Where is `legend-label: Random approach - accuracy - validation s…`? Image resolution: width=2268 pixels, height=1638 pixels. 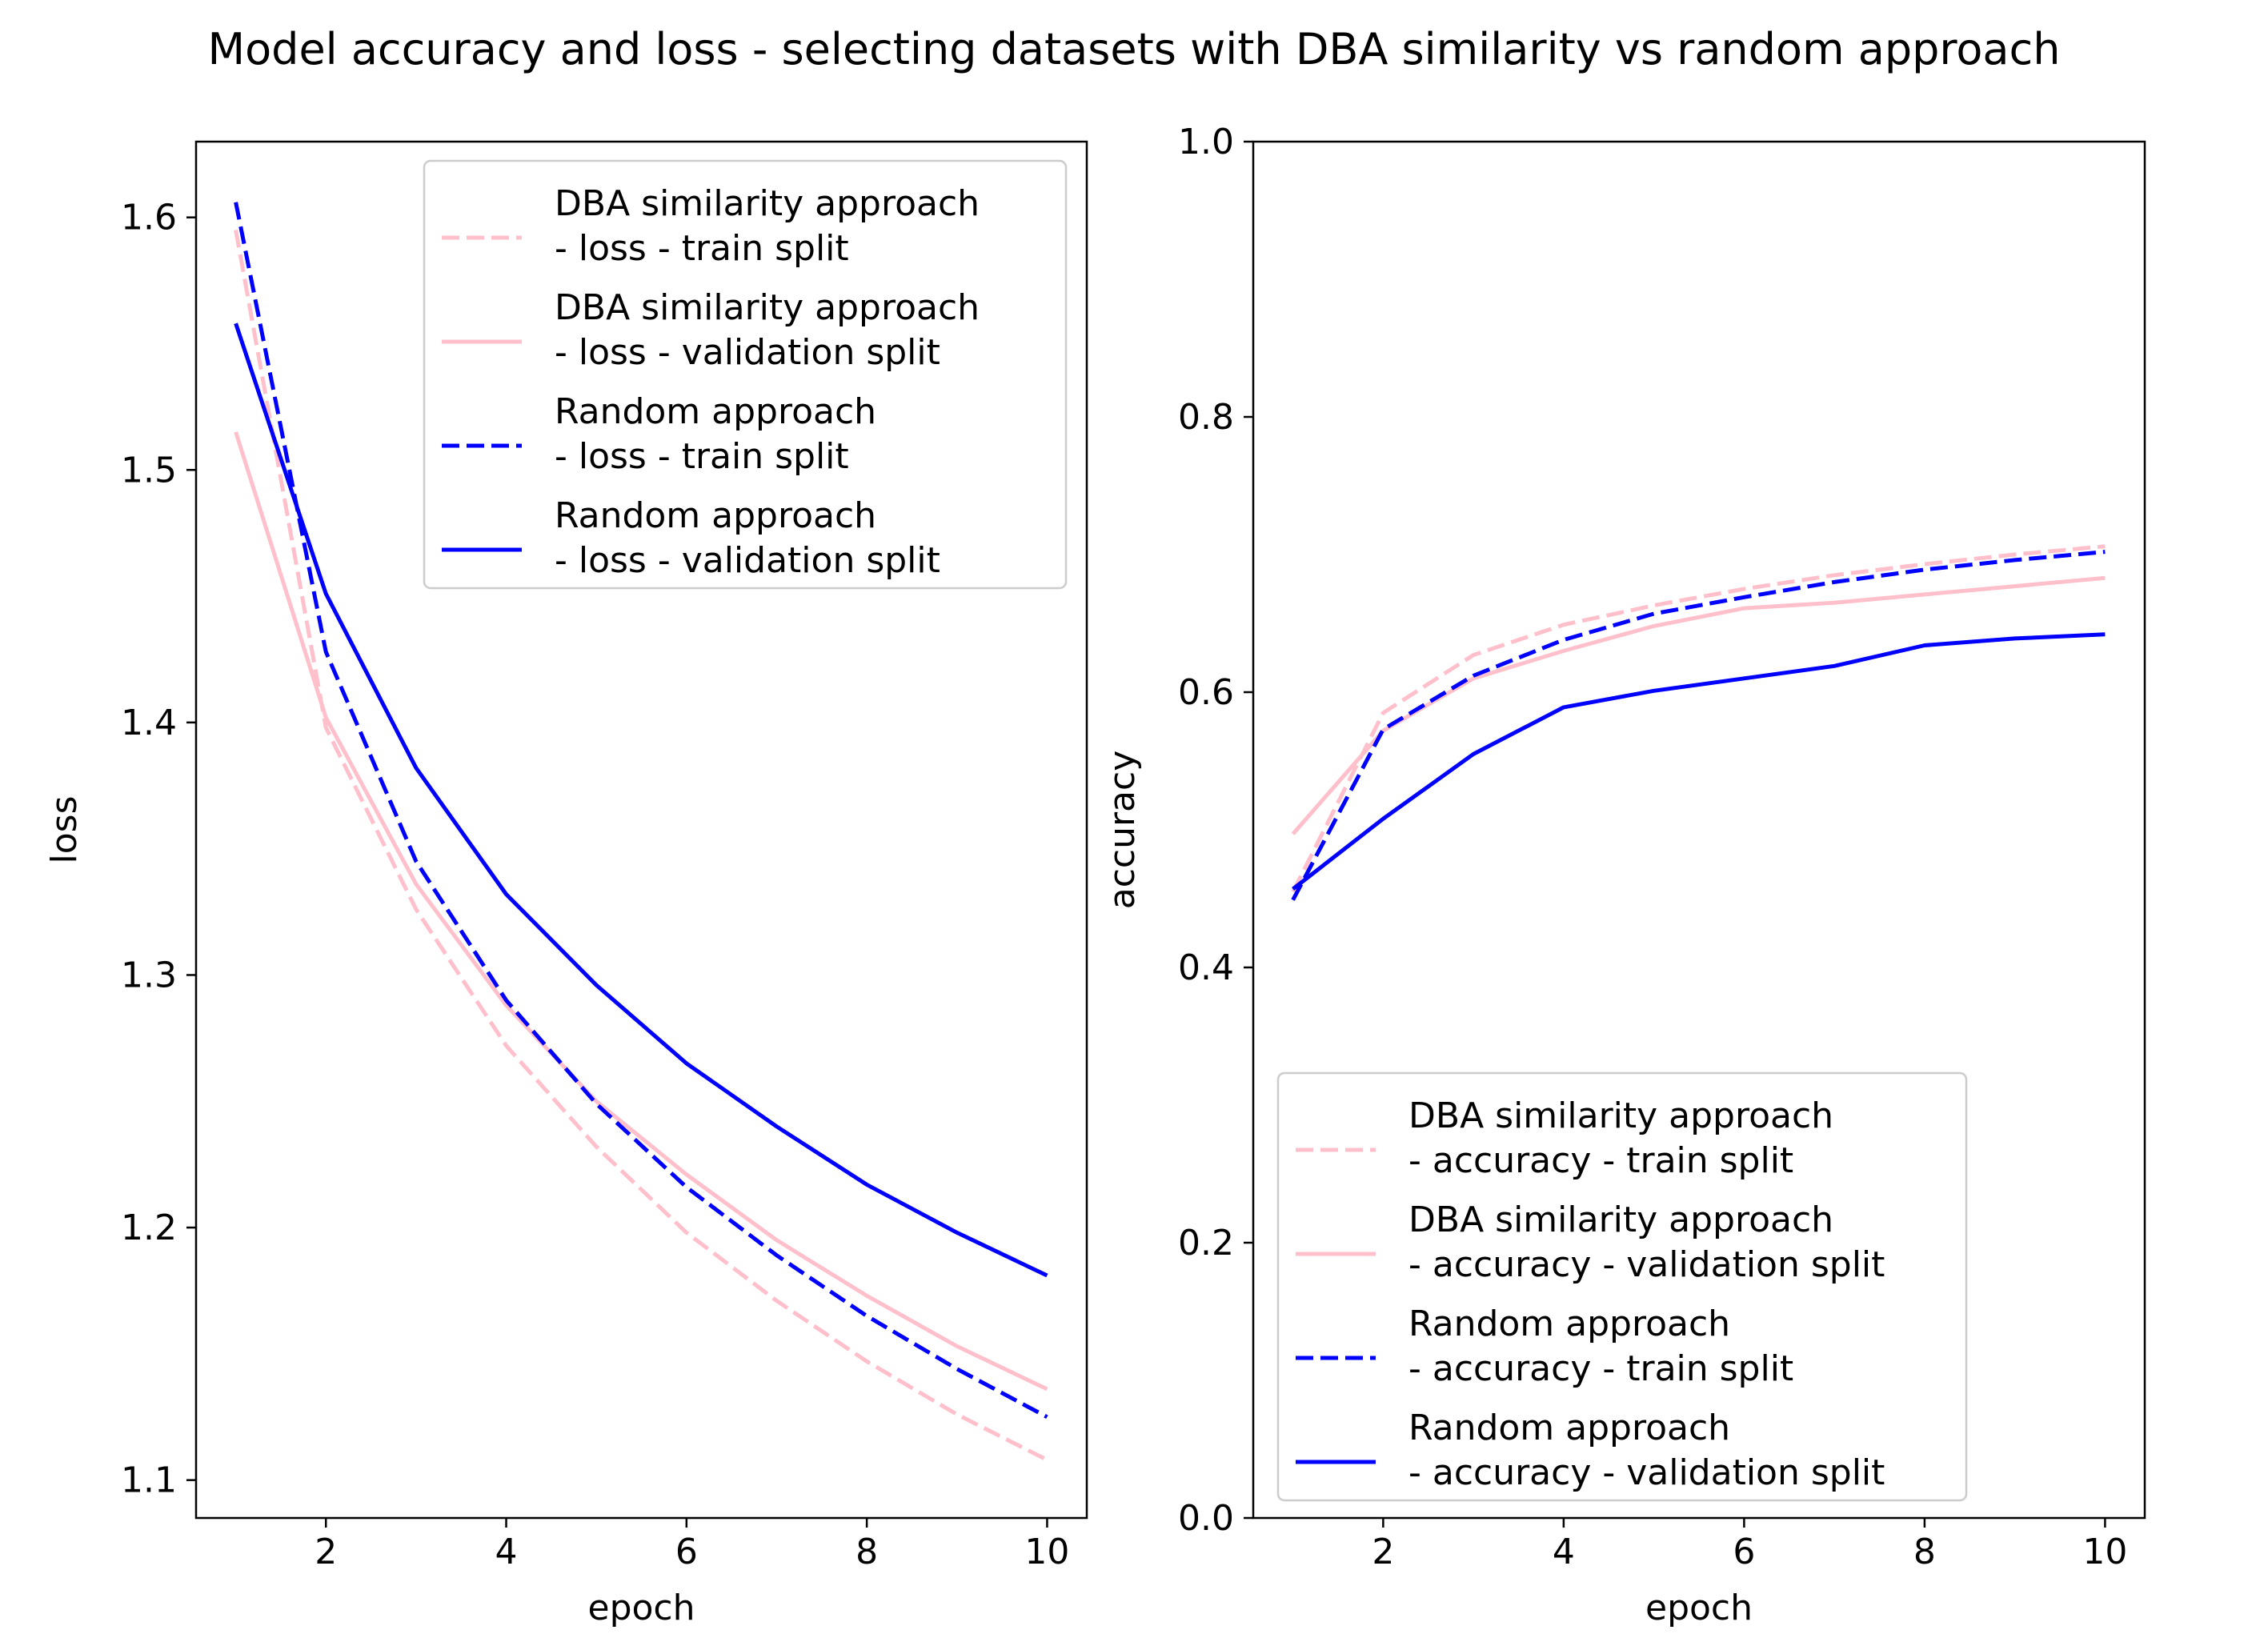 legend-label: Random approach - accuracy - validation s… is located at coordinates (1646, 1451).